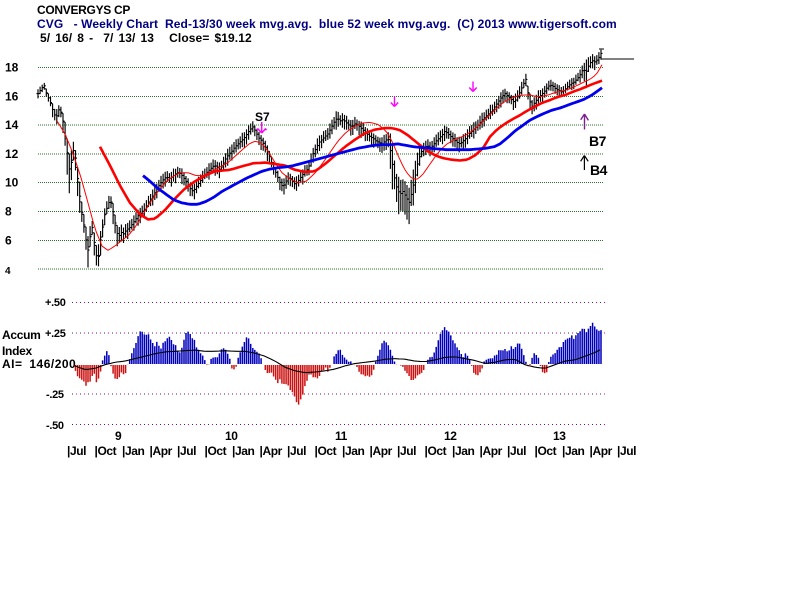  I want to click on svg-text: 4, so click(8, 271).